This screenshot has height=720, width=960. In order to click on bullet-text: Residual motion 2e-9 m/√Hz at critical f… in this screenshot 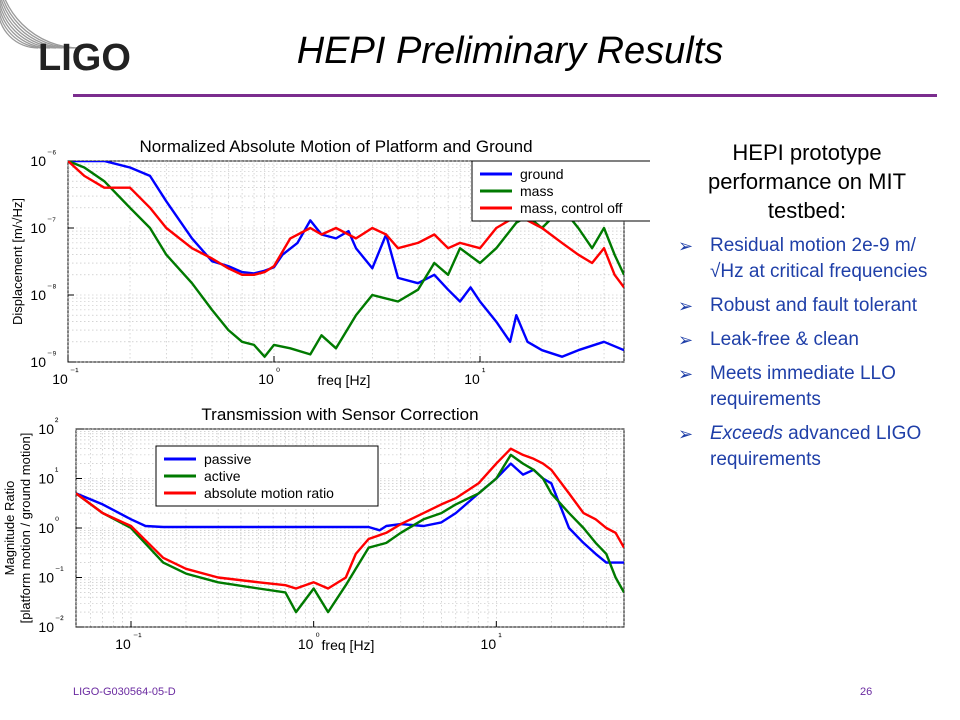, I will do `click(819, 258)`.